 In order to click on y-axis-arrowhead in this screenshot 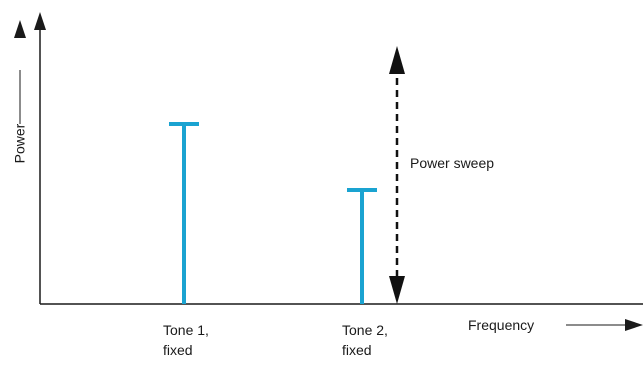, I will do `click(40, 21)`.